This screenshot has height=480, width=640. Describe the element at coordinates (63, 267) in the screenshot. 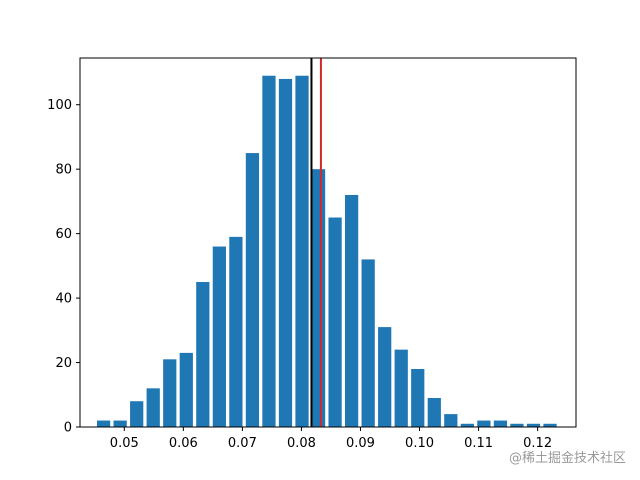

I see `y-axis-ticks: 0 20 40 60 80 100` at that location.